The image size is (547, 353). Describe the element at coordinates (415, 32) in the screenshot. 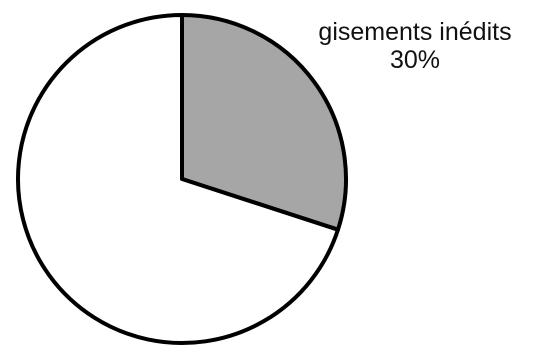

I see `slice-label-name: gisements inédits` at that location.